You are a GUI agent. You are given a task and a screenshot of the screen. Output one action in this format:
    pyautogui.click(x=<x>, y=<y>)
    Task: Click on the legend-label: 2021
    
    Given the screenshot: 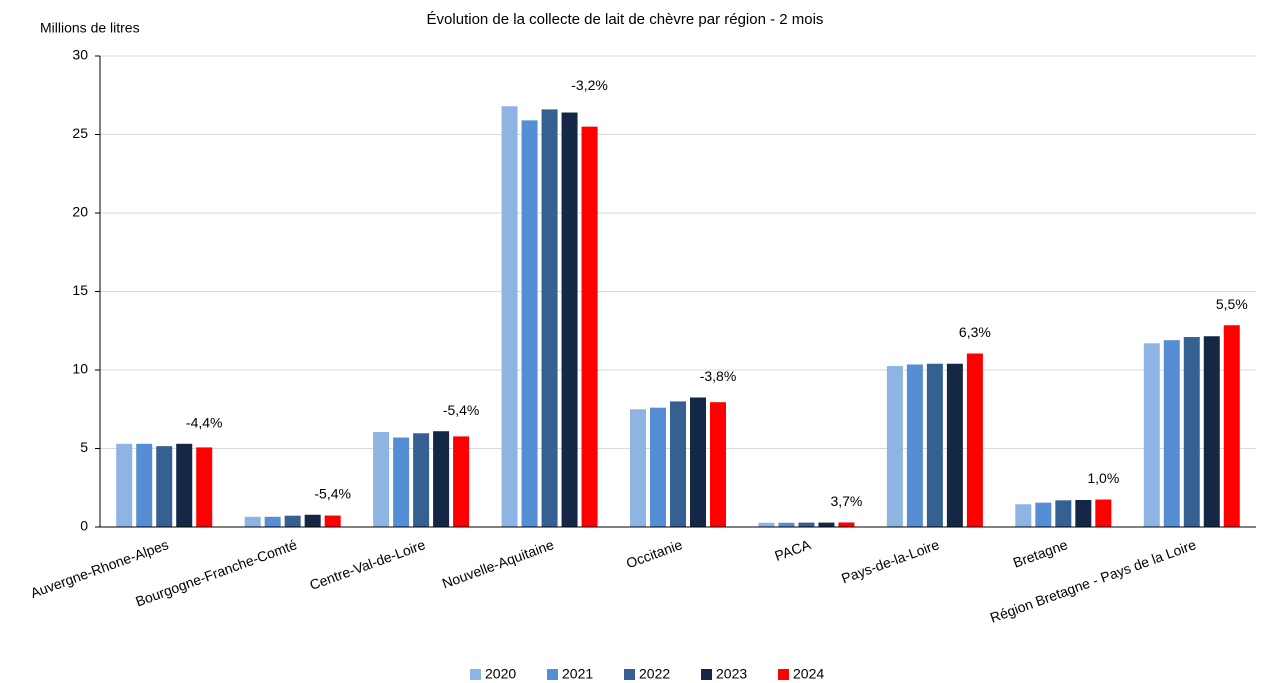 What is the action you would take?
    pyautogui.click(x=577, y=674)
    